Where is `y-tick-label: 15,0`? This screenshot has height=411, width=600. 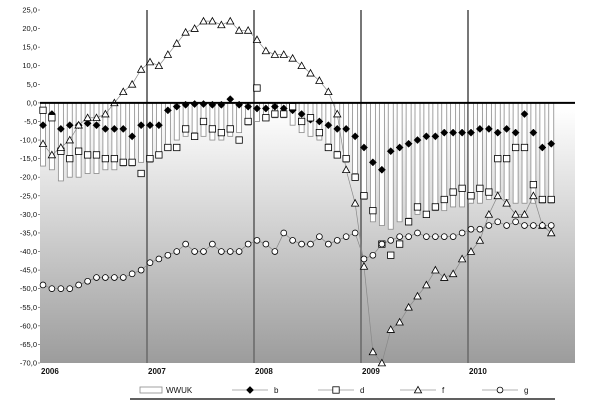 y-tick-label: 15,0 is located at coordinates (29, 47).